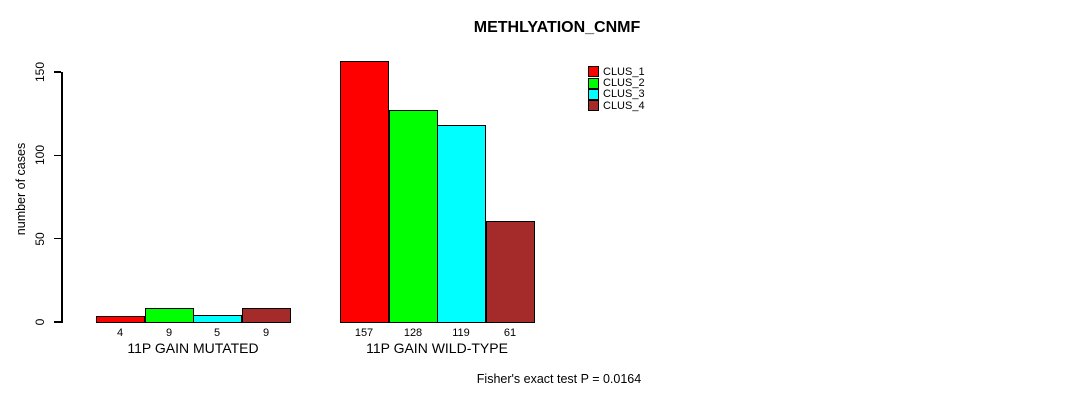 The image size is (1090, 400). What do you see at coordinates (40, 238) in the screenshot?
I see `y-tick-label: 50` at bounding box center [40, 238].